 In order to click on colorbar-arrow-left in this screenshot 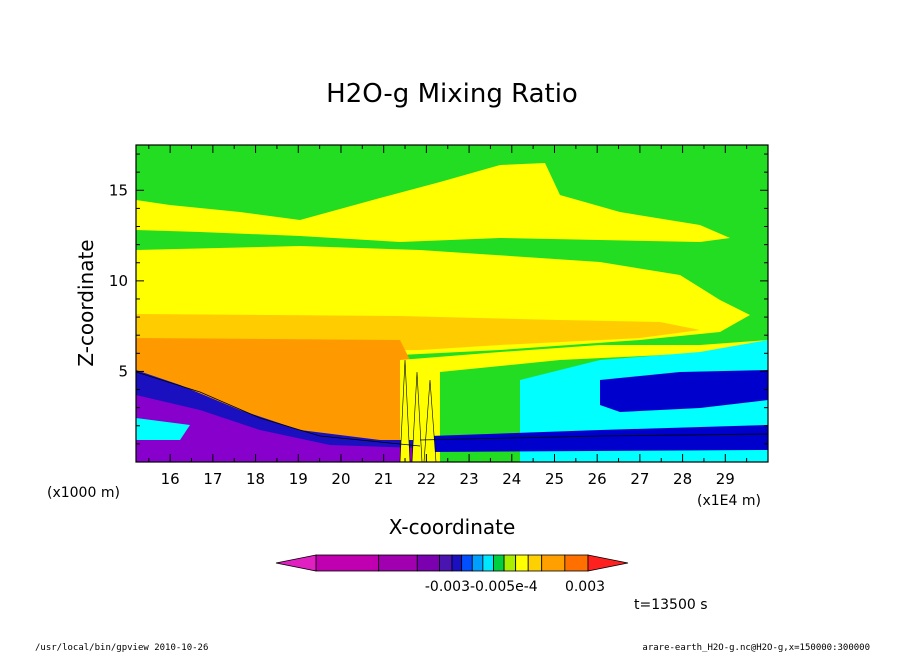, I will do `click(296, 563)`.